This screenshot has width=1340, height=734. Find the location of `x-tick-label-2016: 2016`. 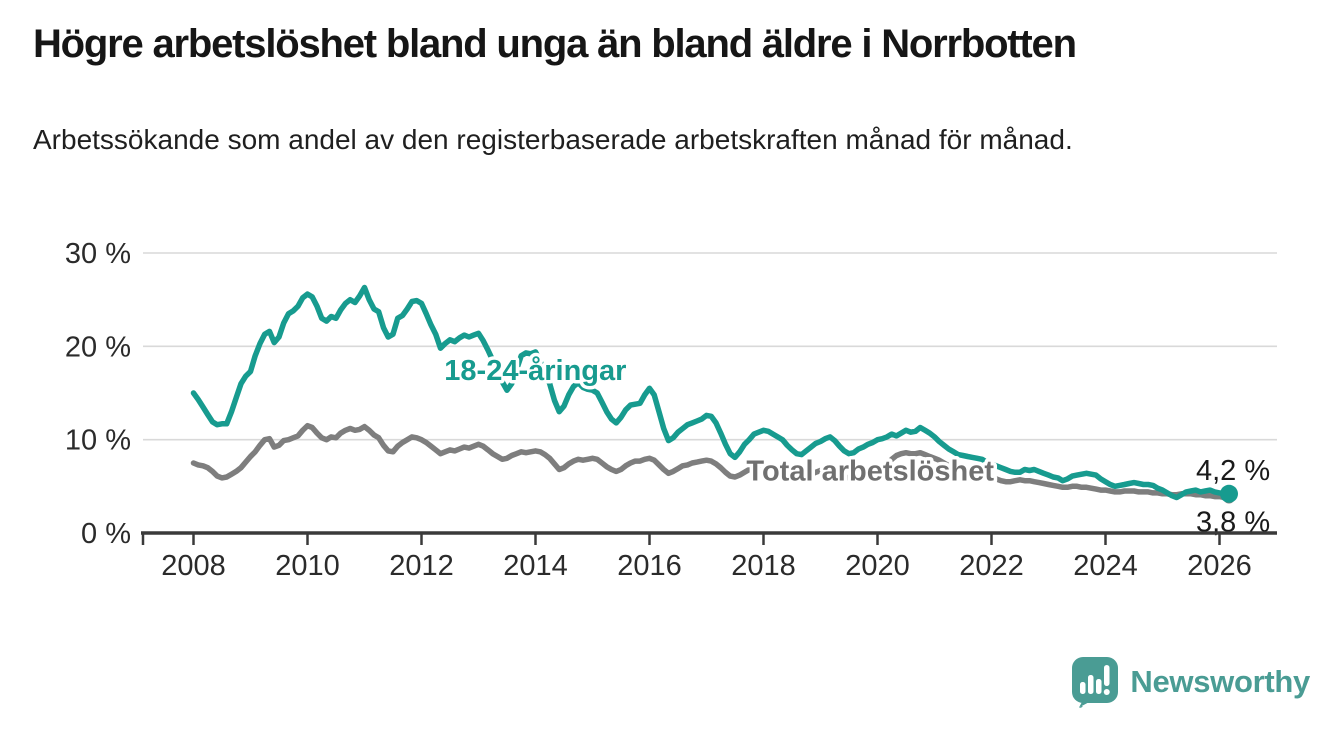

x-tick-label-2016: 2016 is located at coordinates (649, 566).